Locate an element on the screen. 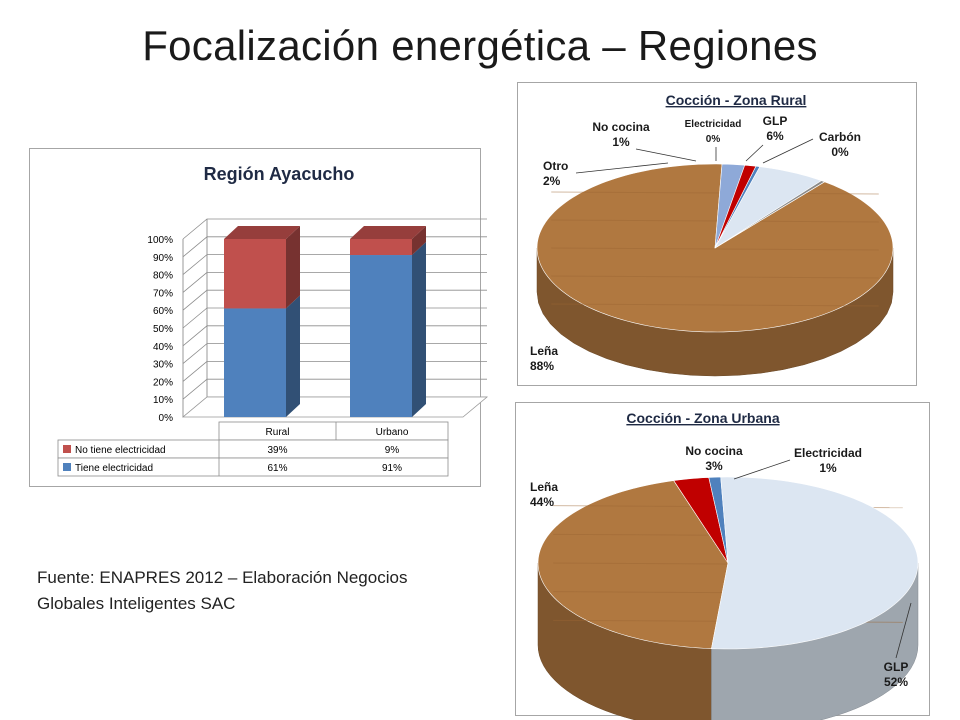 Image resolution: width=960 pixels, height=720 pixels. y-tick-label: 100% is located at coordinates (160, 240).